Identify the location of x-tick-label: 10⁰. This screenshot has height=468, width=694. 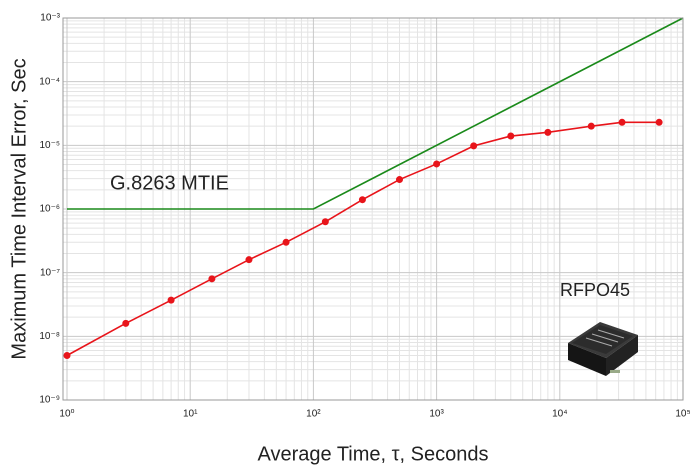
(66, 414).